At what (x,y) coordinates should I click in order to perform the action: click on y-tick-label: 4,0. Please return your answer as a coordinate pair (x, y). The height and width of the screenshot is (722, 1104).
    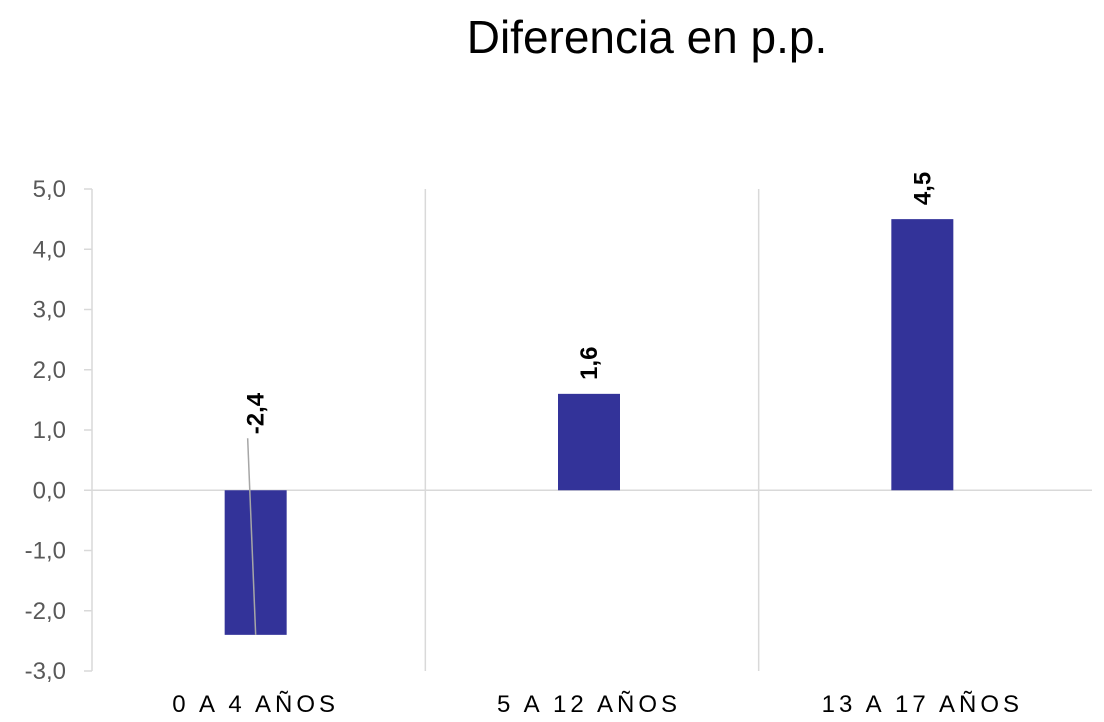
    Looking at the image, I should click on (49, 249).